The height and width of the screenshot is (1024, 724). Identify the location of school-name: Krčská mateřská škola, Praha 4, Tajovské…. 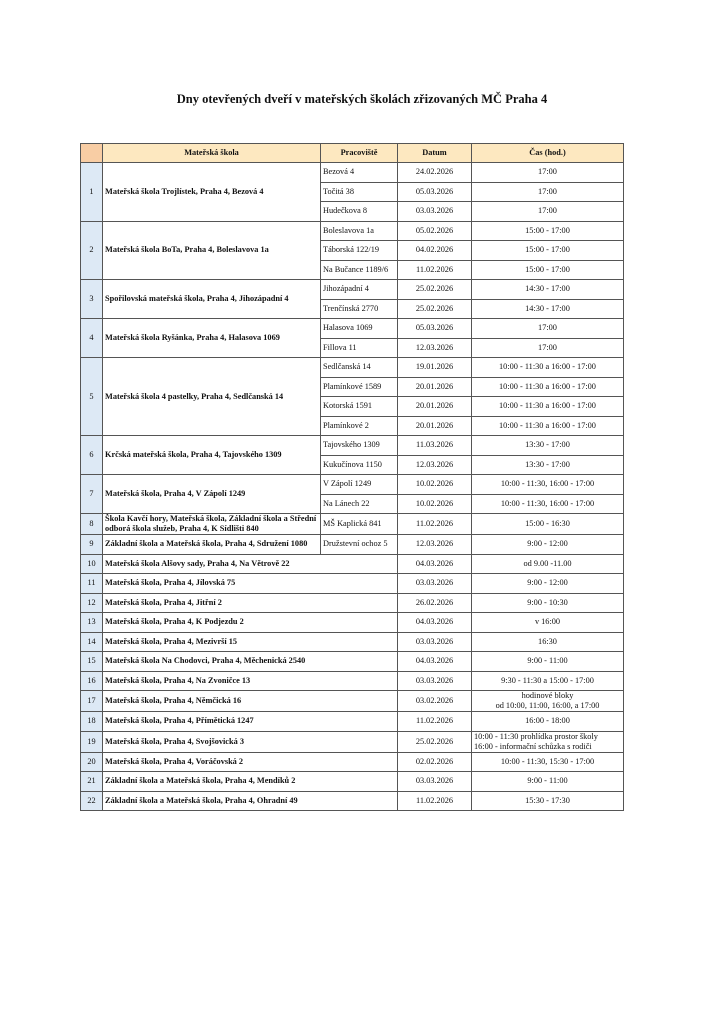
(211, 455).